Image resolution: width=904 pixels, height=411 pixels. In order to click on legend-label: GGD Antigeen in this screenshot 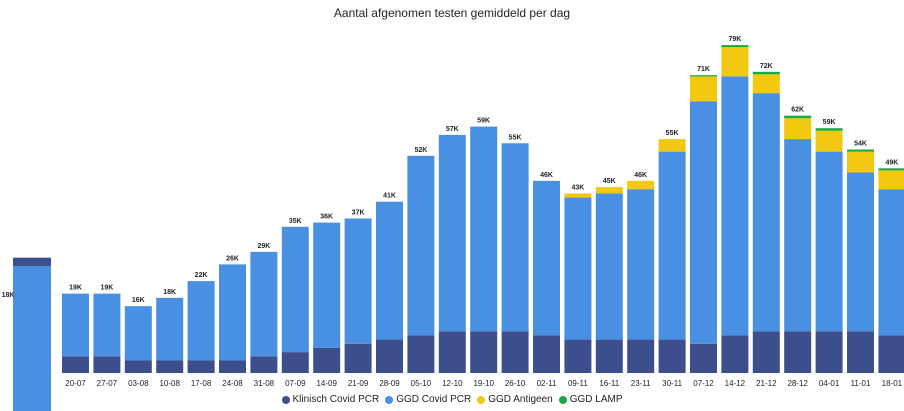, I will do `click(520, 399)`.